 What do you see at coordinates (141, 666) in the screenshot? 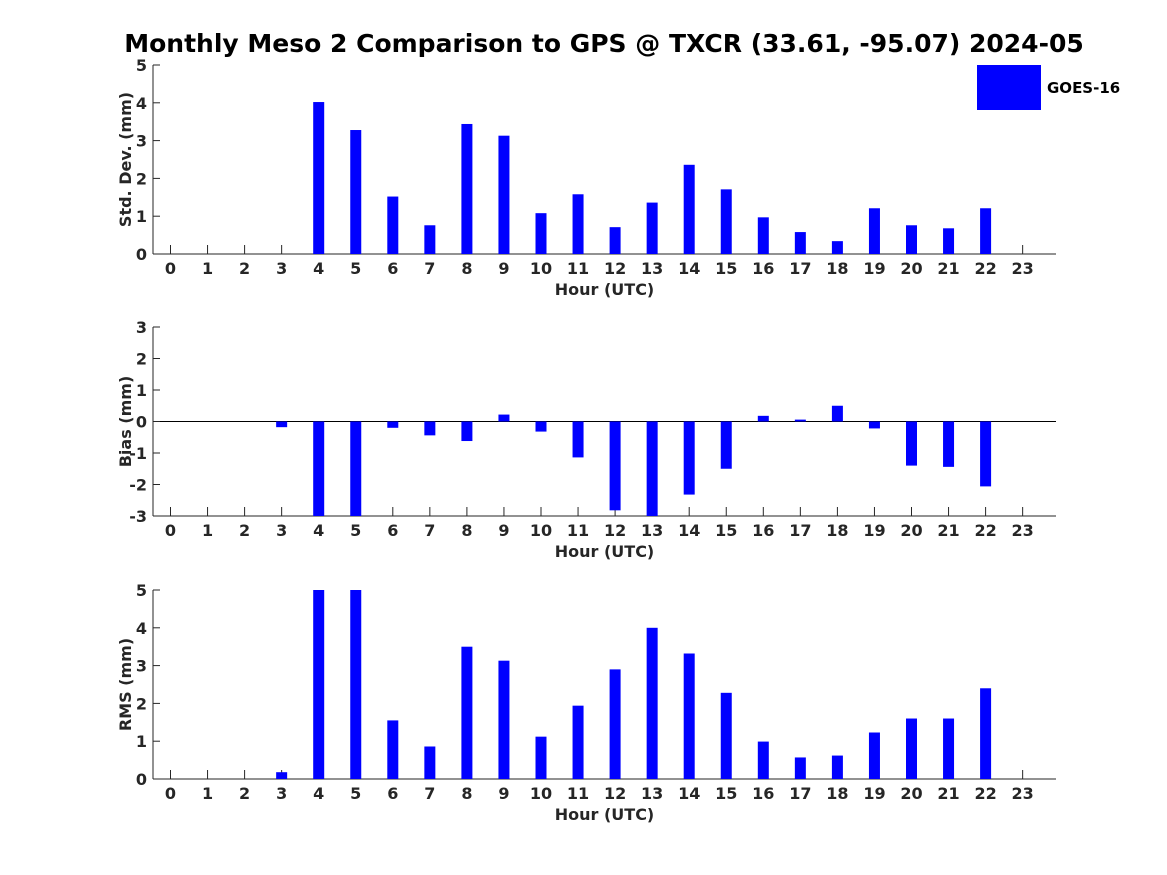
I see `y-tick-label: 3` at bounding box center [141, 666].